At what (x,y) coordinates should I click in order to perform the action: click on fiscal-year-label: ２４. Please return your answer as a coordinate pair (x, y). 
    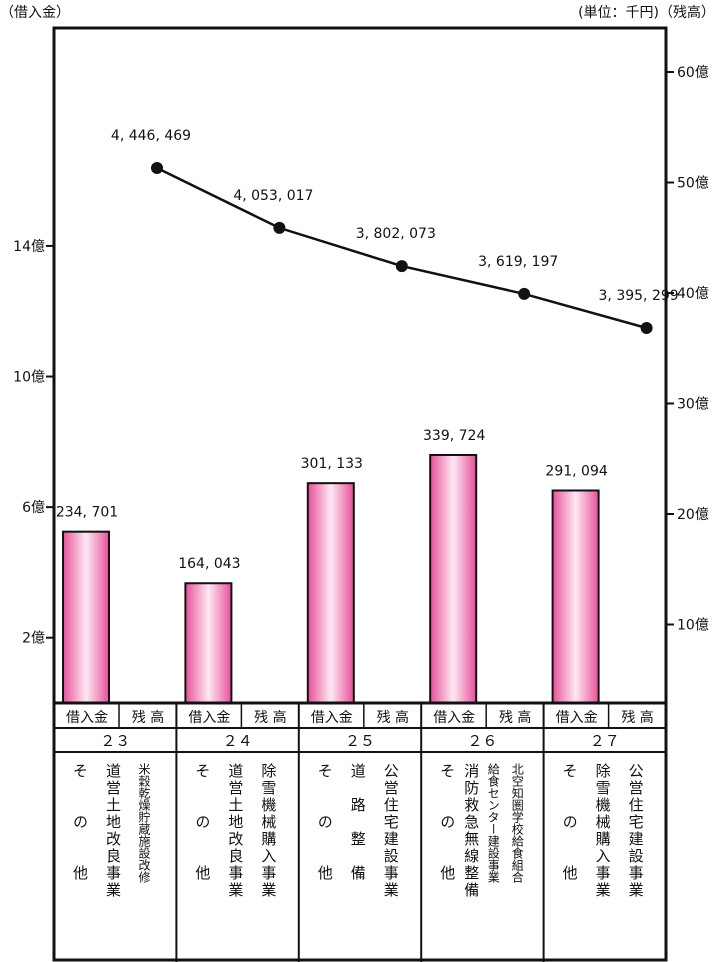
    Looking at the image, I should click on (238, 741).